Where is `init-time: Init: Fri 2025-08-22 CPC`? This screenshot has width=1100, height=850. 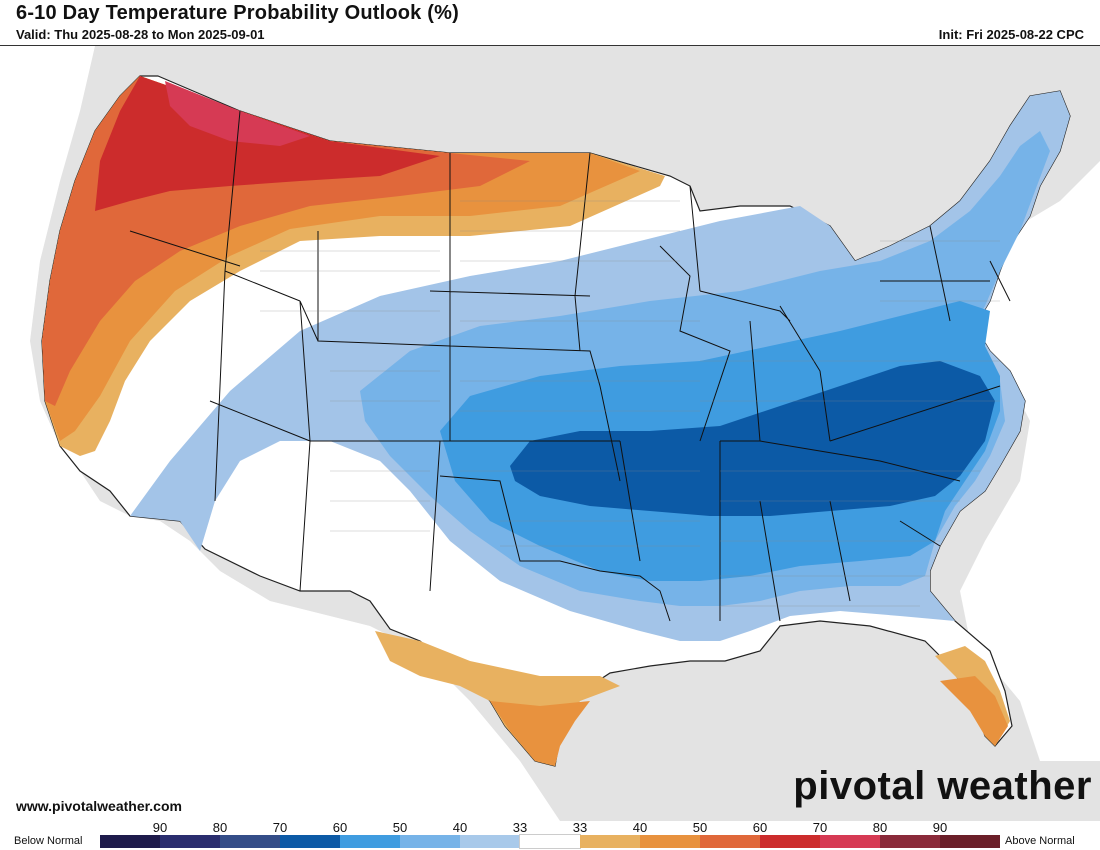 init-time: Init: Fri 2025-08-22 CPC is located at coordinates (1011, 34).